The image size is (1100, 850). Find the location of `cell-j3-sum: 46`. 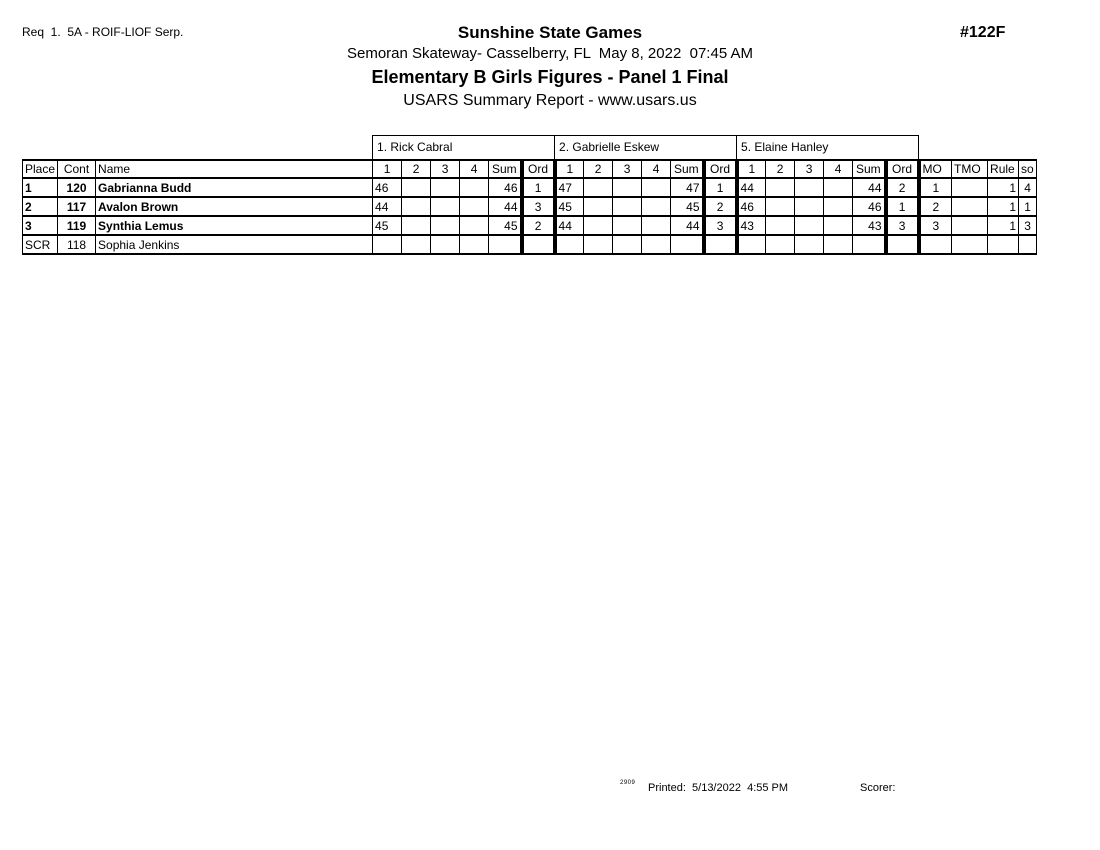

cell-j3-sum: 46 is located at coordinates (869, 206).